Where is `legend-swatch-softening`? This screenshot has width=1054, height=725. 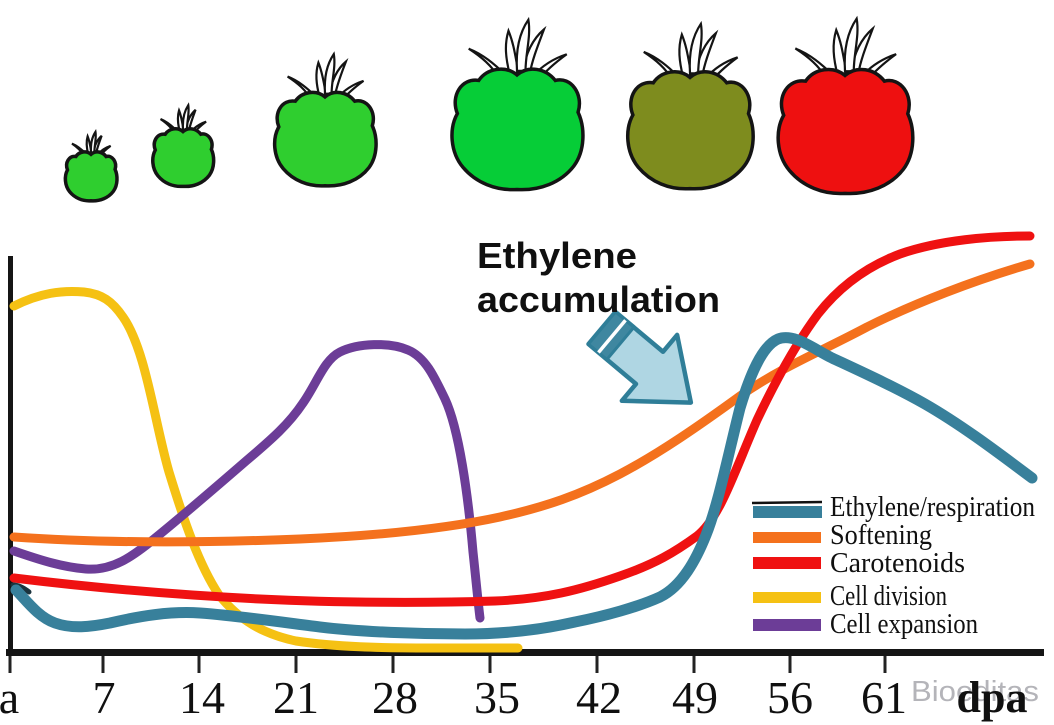
legend-swatch-softening is located at coordinates (787, 537).